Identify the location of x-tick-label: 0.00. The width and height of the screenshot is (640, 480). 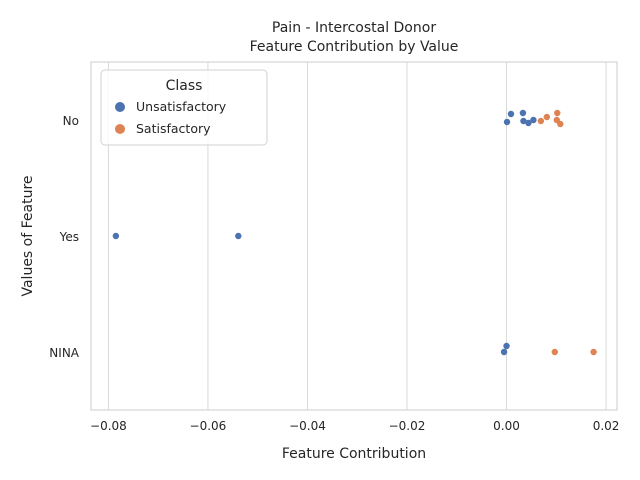
(506, 426).